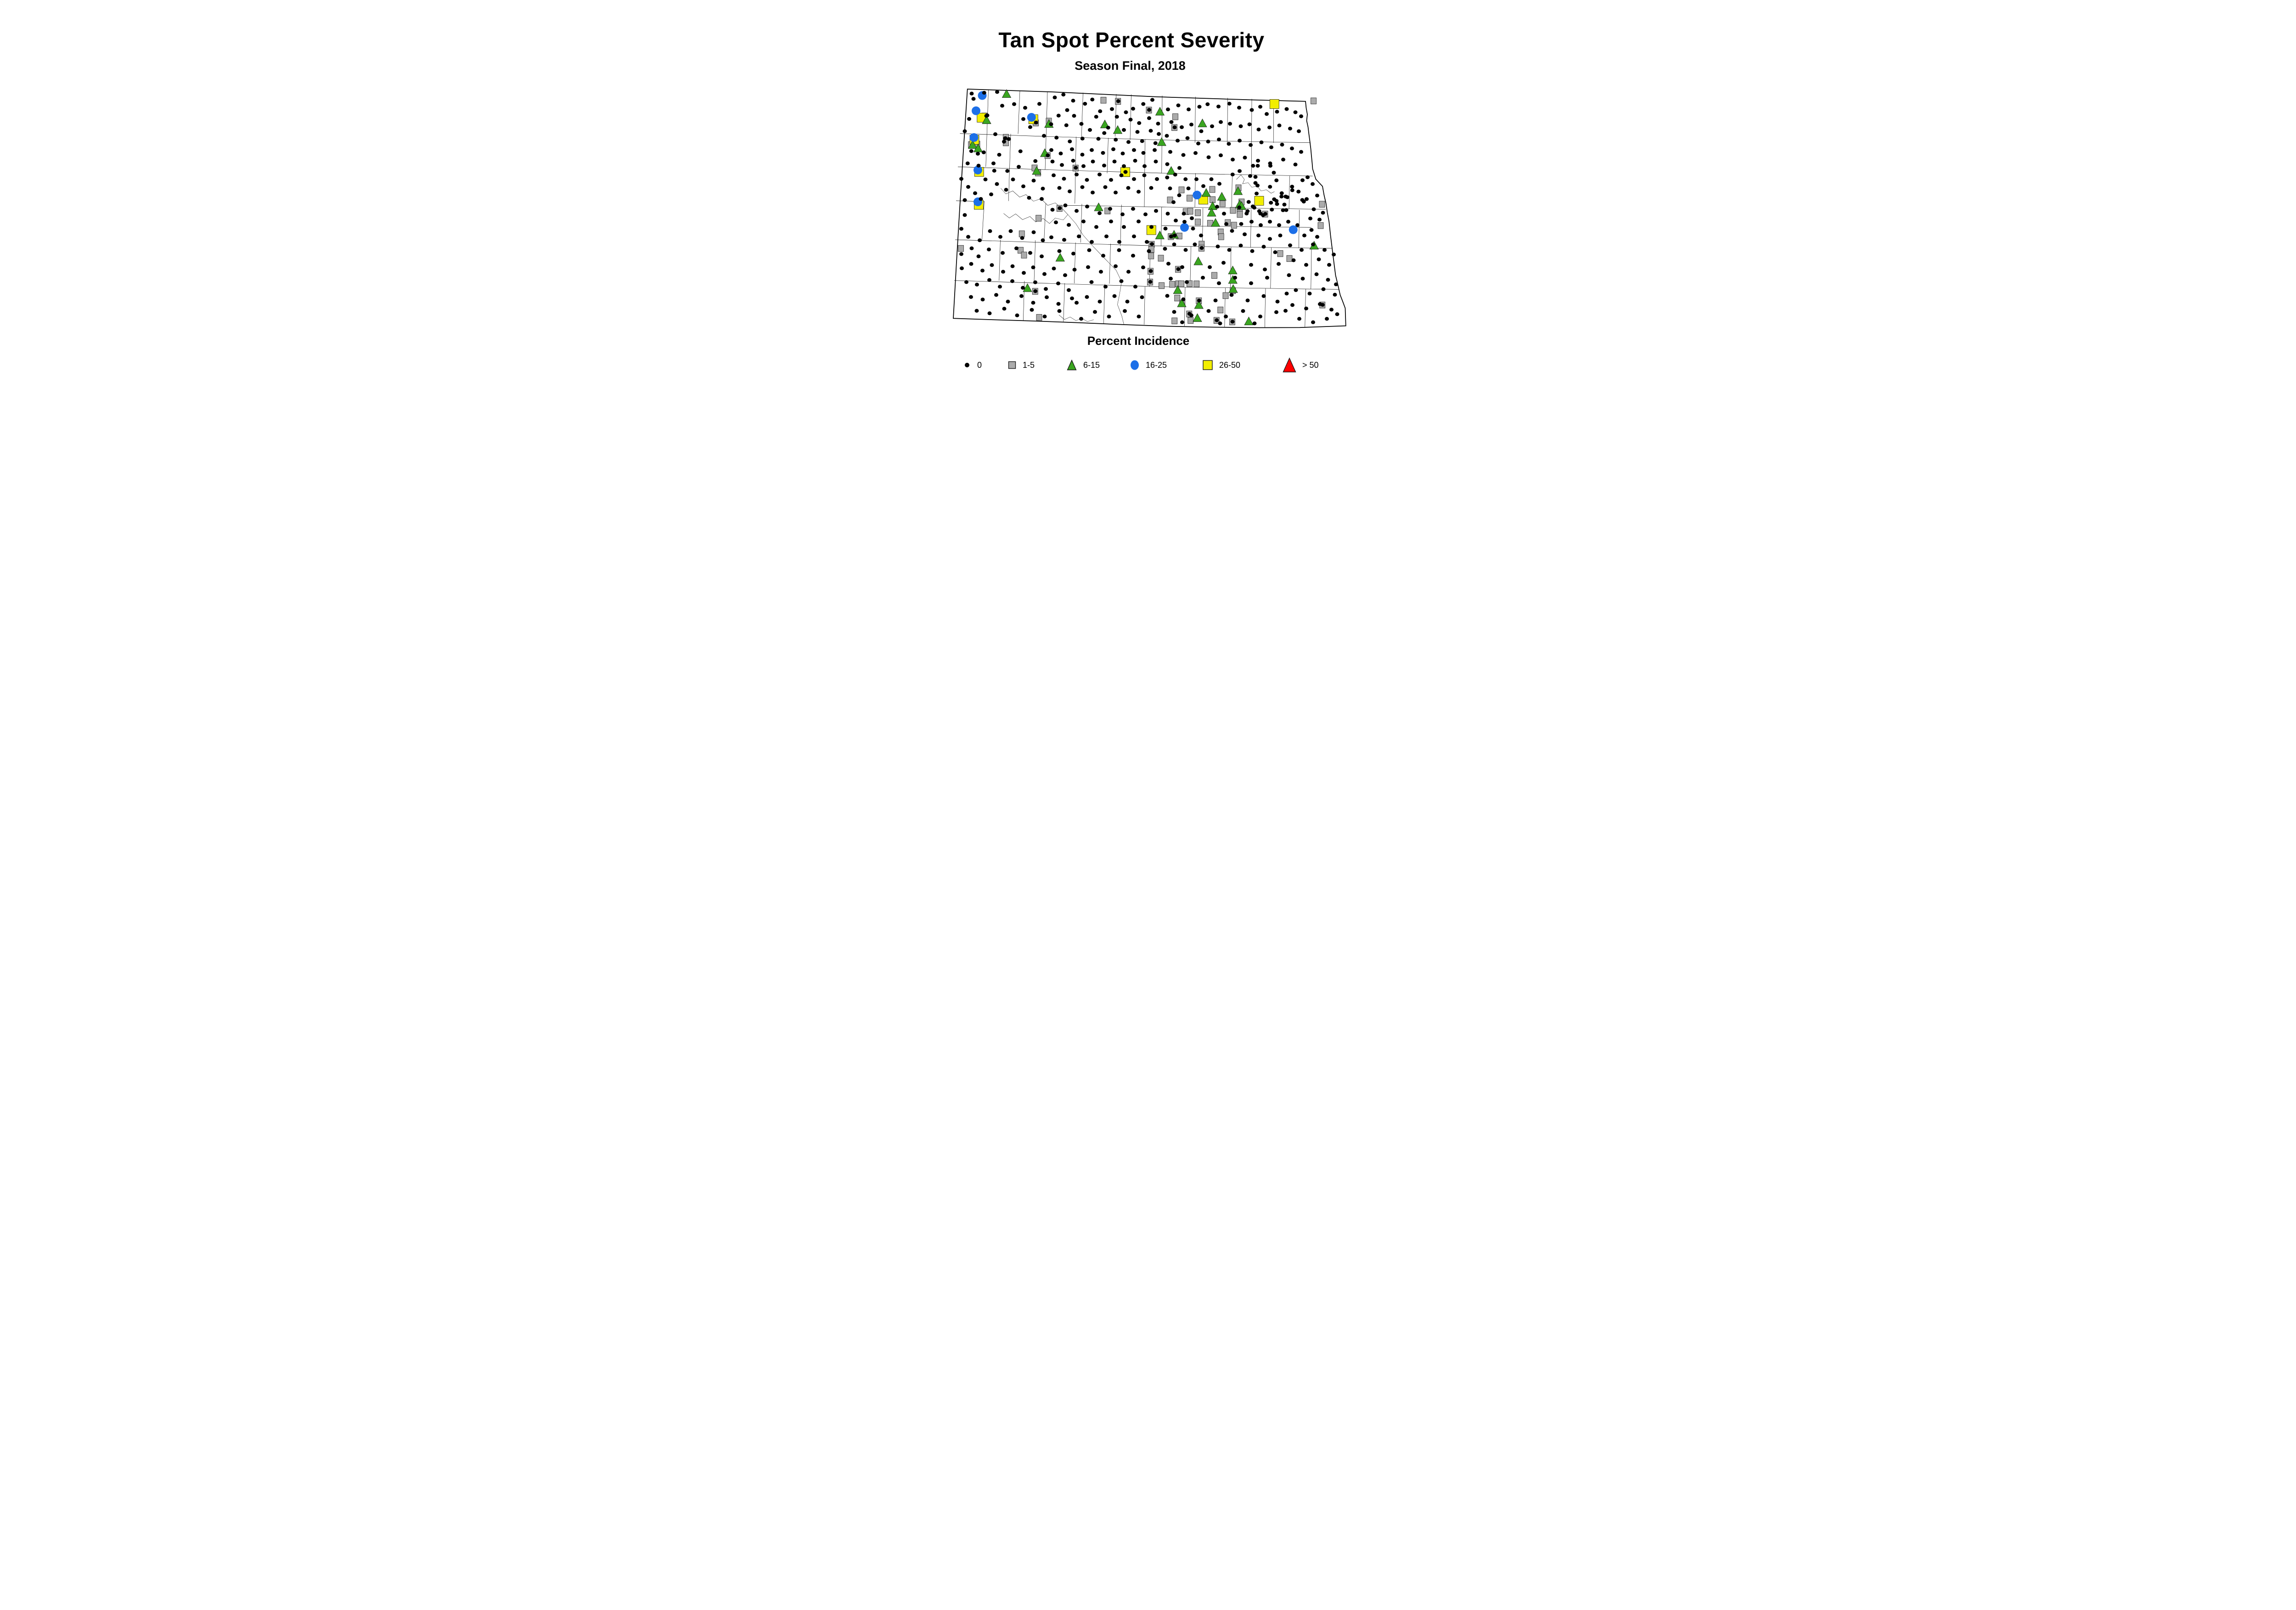 This screenshot has height=1610, width=2296. Describe the element at coordinates (1130, 66) in the screenshot. I see `chart-subtitle: Season Final, 2018` at that location.